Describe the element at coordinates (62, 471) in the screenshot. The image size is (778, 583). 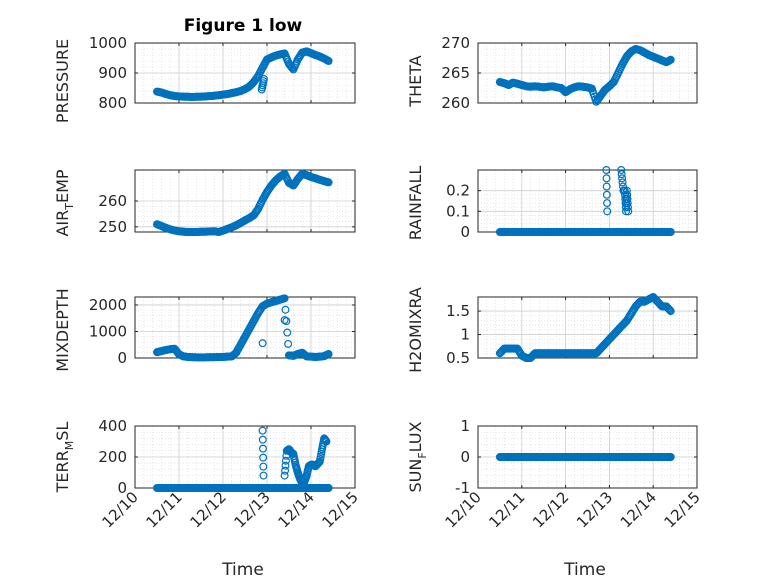
I see `ylabel-terr-msl-main: TERR` at that location.